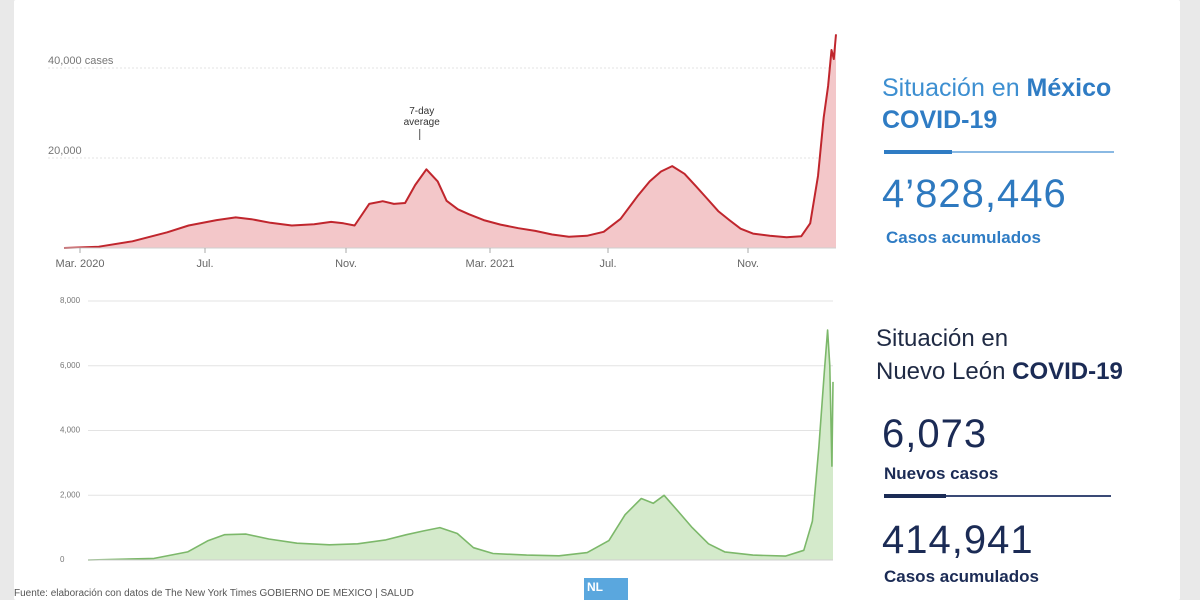  I want to click on nuevo-leon-title-covid: COVID-19, so click(1067, 371).